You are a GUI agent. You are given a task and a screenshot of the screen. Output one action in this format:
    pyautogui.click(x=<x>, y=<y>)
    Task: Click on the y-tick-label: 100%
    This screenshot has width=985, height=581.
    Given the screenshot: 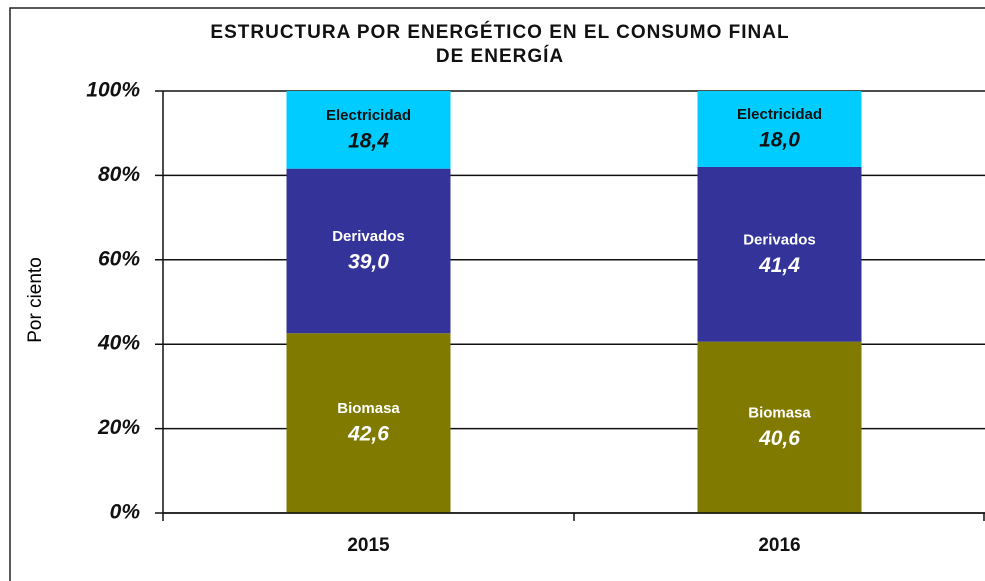 What is the action you would take?
    pyautogui.click(x=113, y=90)
    